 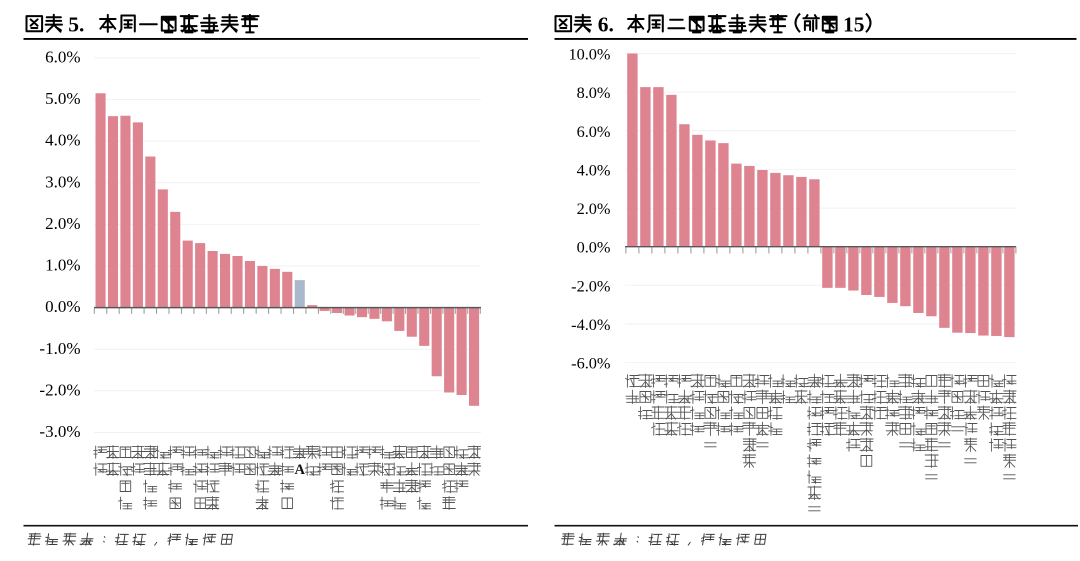 What do you see at coordinates (76, 24) in the screenshot?
I see `svg-text: 5.` at bounding box center [76, 24].